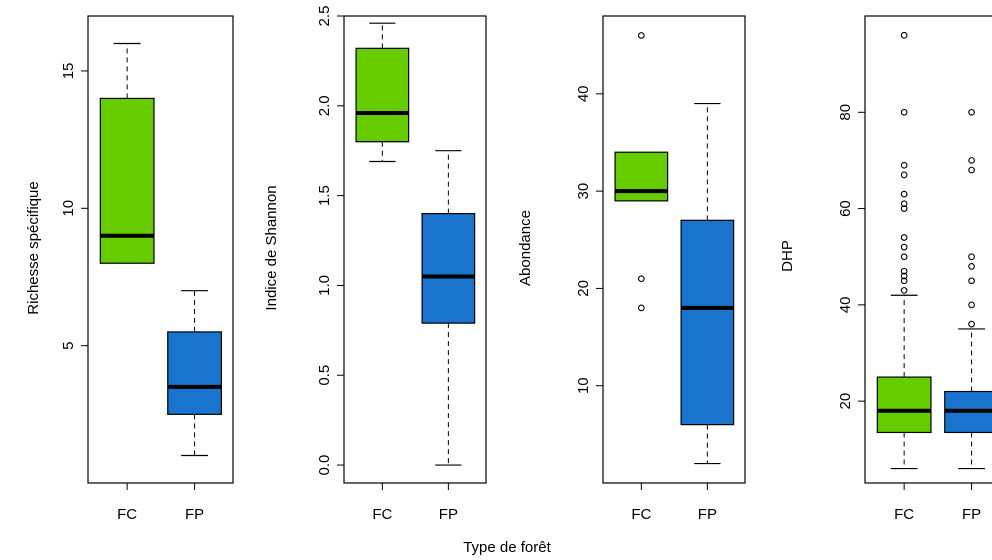 The width and height of the screenshot is (992, 560). What do you see at coordinates (324, 105) in the screenshot?
I see `y-tick-label: 2.0` at bounding box center [324, 105].